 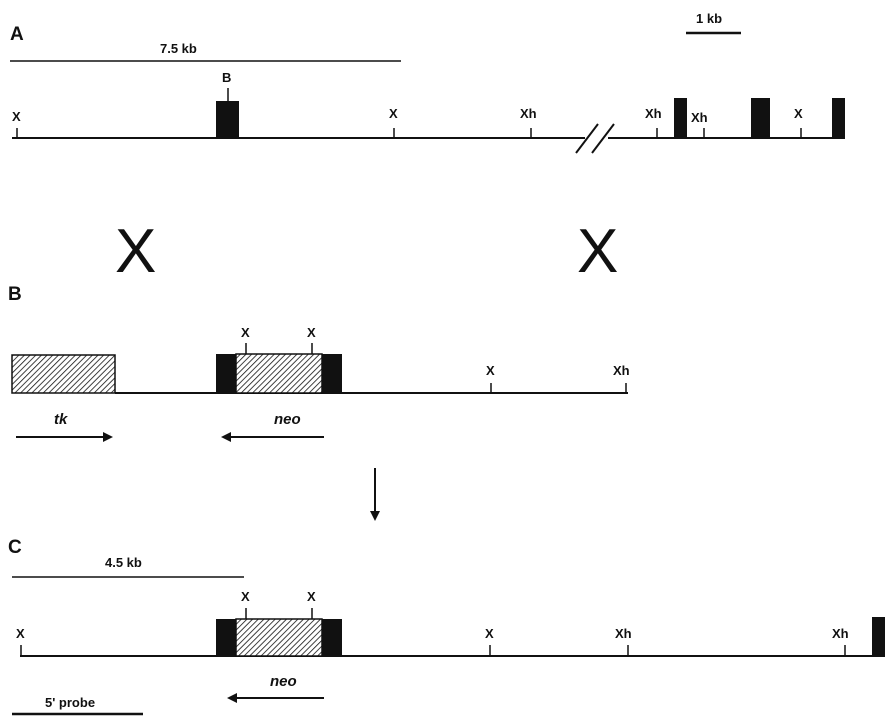 I want to click on scale-label-7-5kb: 7.5 kb, so click(x=178, y=48).